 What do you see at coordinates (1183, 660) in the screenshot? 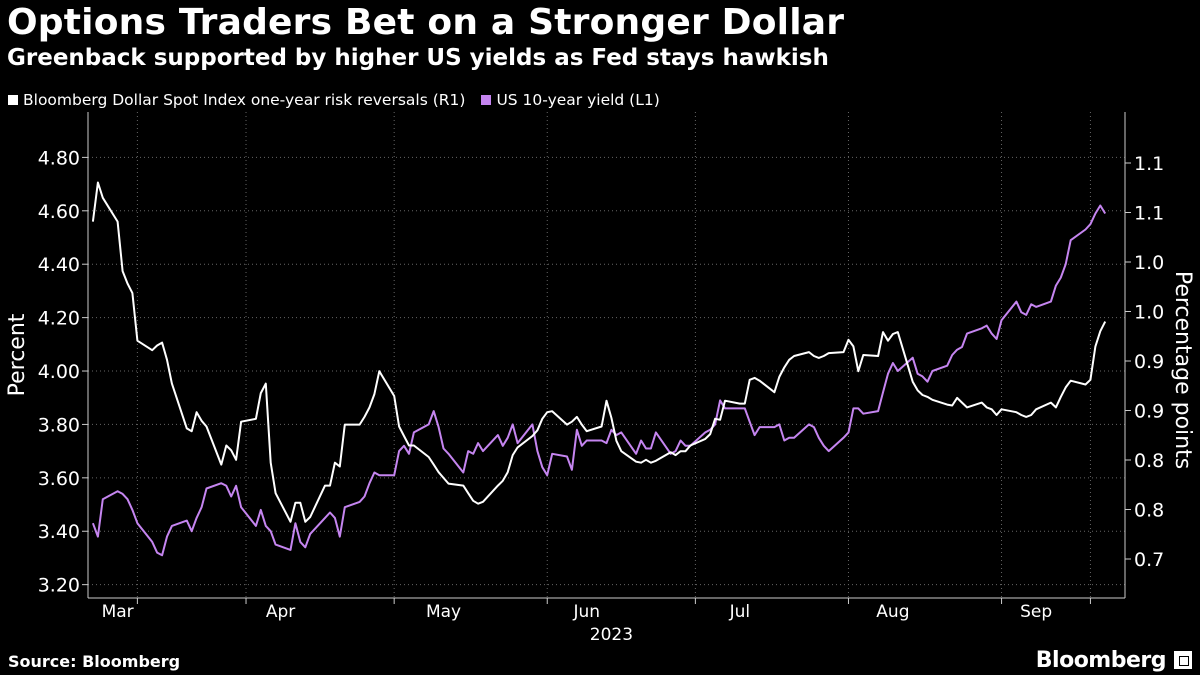
I see `bloomberg-mark-icon` at bounding box center [1183, 660].